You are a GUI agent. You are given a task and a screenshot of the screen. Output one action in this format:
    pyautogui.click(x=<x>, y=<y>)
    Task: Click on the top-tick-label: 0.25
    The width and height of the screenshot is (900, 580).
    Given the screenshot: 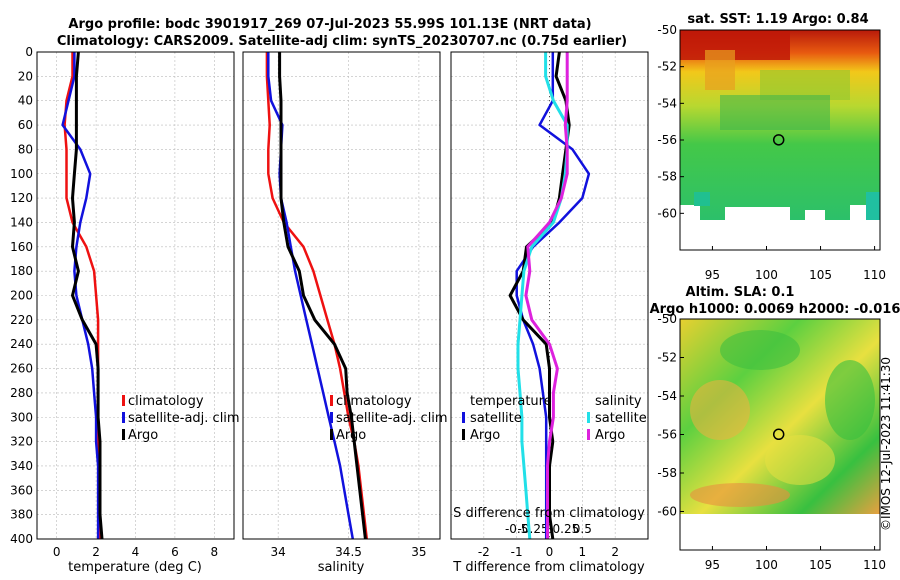 What is the action you would take?
    pyautogui.click(x=566, y=529)
    